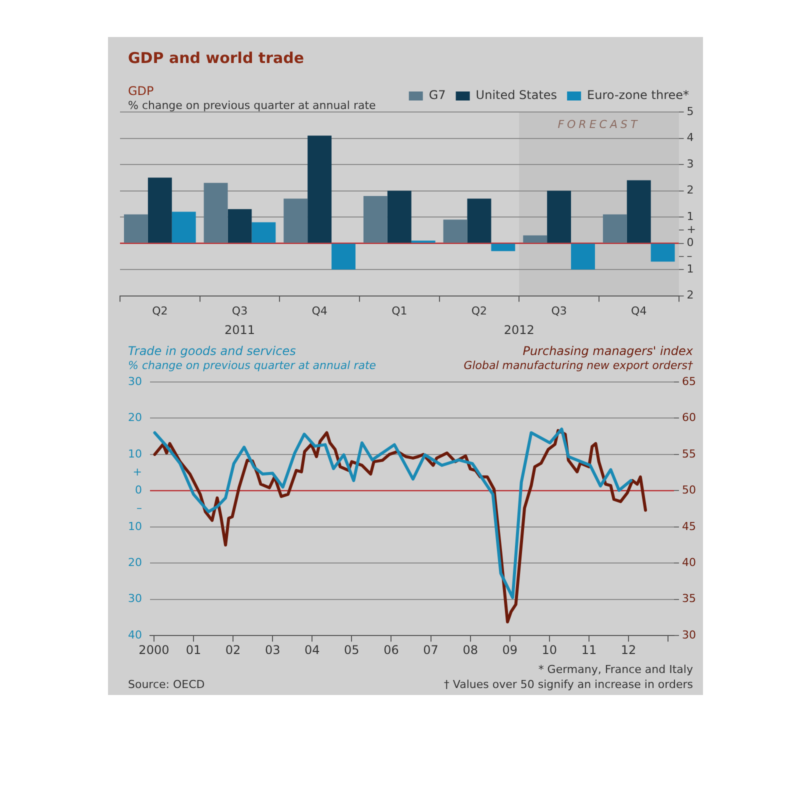  What do you see at coordinates (400, 311) in the screenshot?
I see `x-tick-label: Q1` at bounding box center [400, 311].